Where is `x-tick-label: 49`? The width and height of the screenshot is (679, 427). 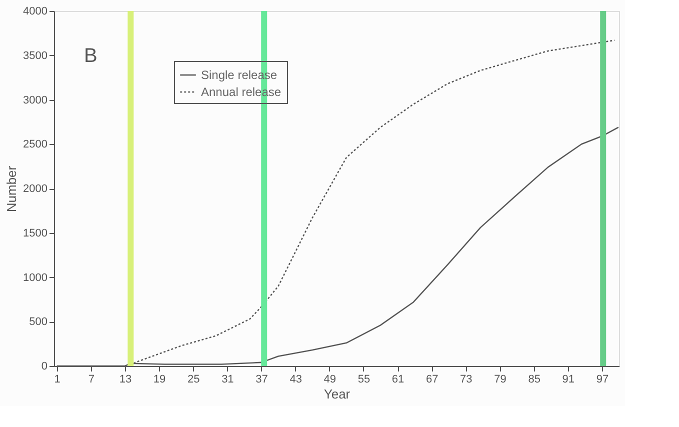 x-tick-label: 49 is located at coordinates (330, 380).